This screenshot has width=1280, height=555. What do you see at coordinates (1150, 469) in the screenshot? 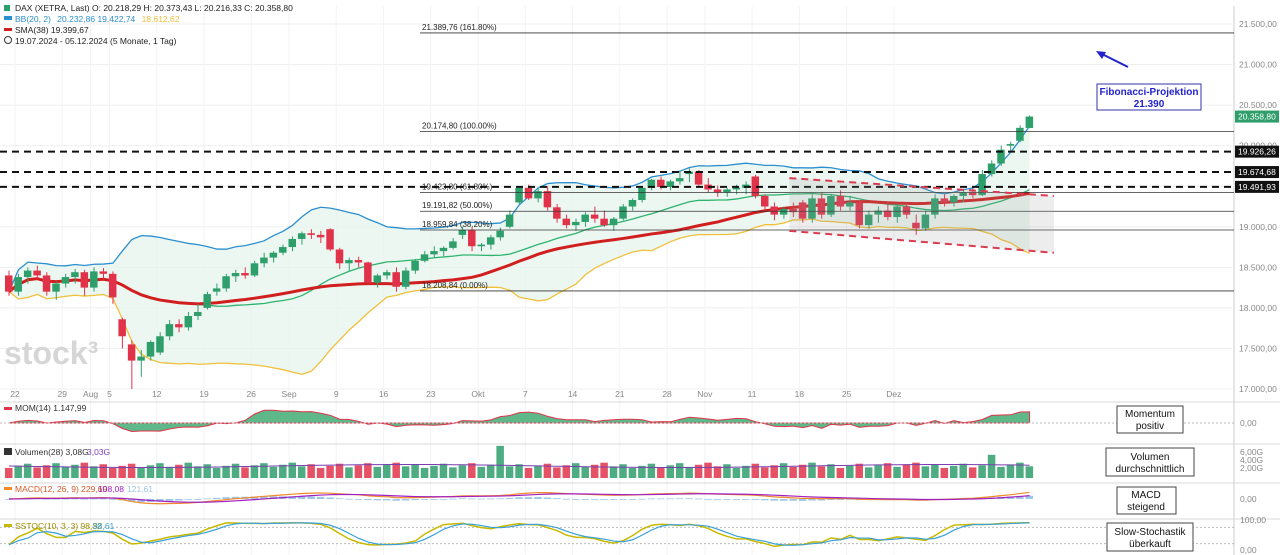
I see `volume-note-2: durchschnittlich` at bounding box center [1150, 469].